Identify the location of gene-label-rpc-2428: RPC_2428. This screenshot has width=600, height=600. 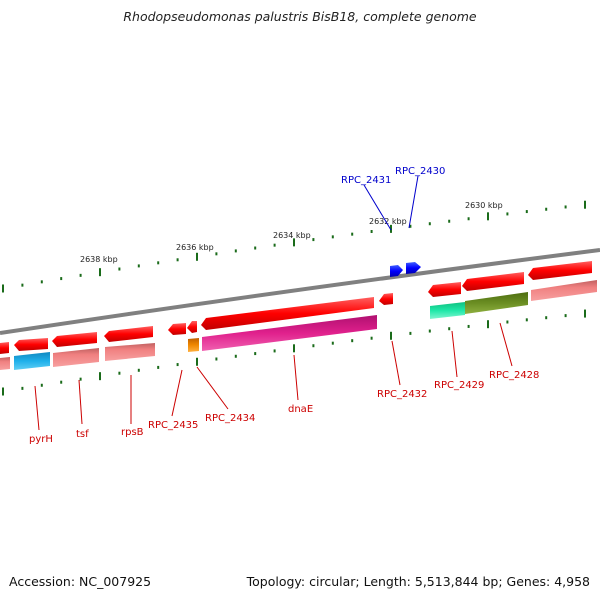
(514, 375).